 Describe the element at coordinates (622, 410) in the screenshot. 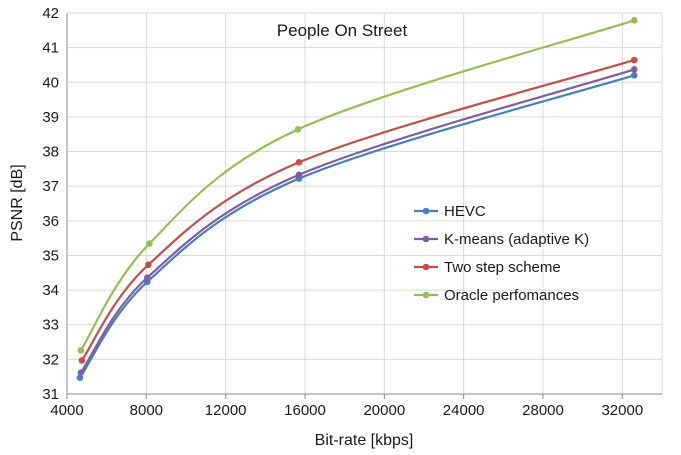

I see `x-tick-label: 32000` at that location.